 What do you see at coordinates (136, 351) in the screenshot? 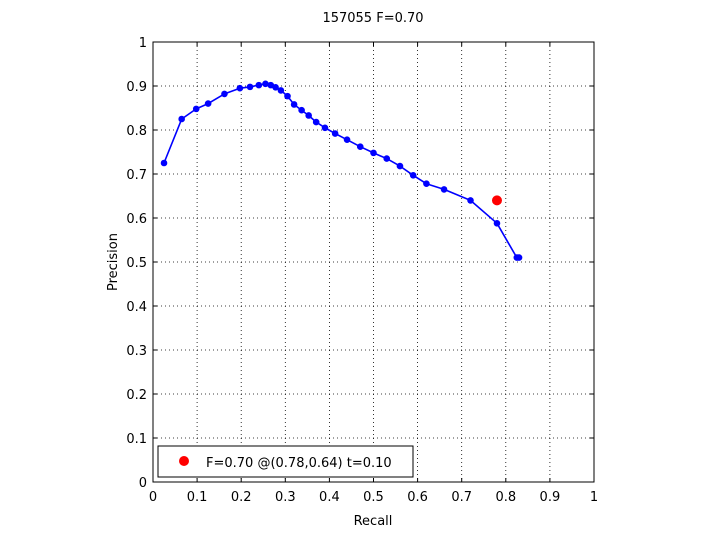
I see `y-tick-label: 0.3` at bounding box center [136, 351].